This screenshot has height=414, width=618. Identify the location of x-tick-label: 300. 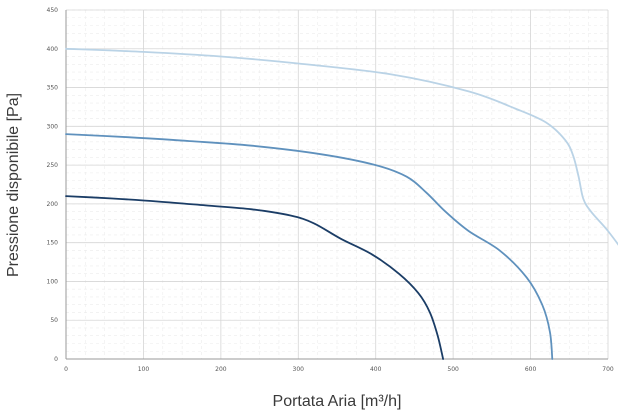
(299, 369).